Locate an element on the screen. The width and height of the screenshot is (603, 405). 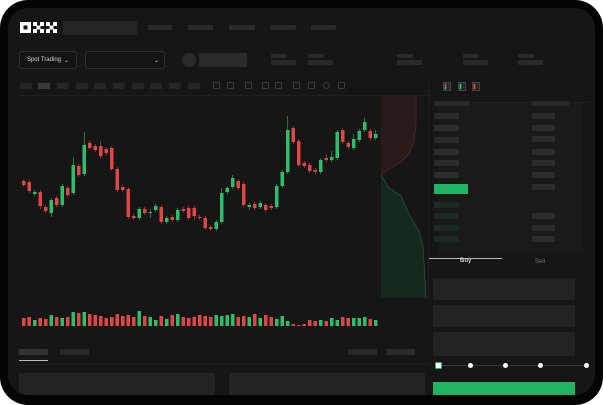
toolbar-divider is located at coordinates (224, 95).